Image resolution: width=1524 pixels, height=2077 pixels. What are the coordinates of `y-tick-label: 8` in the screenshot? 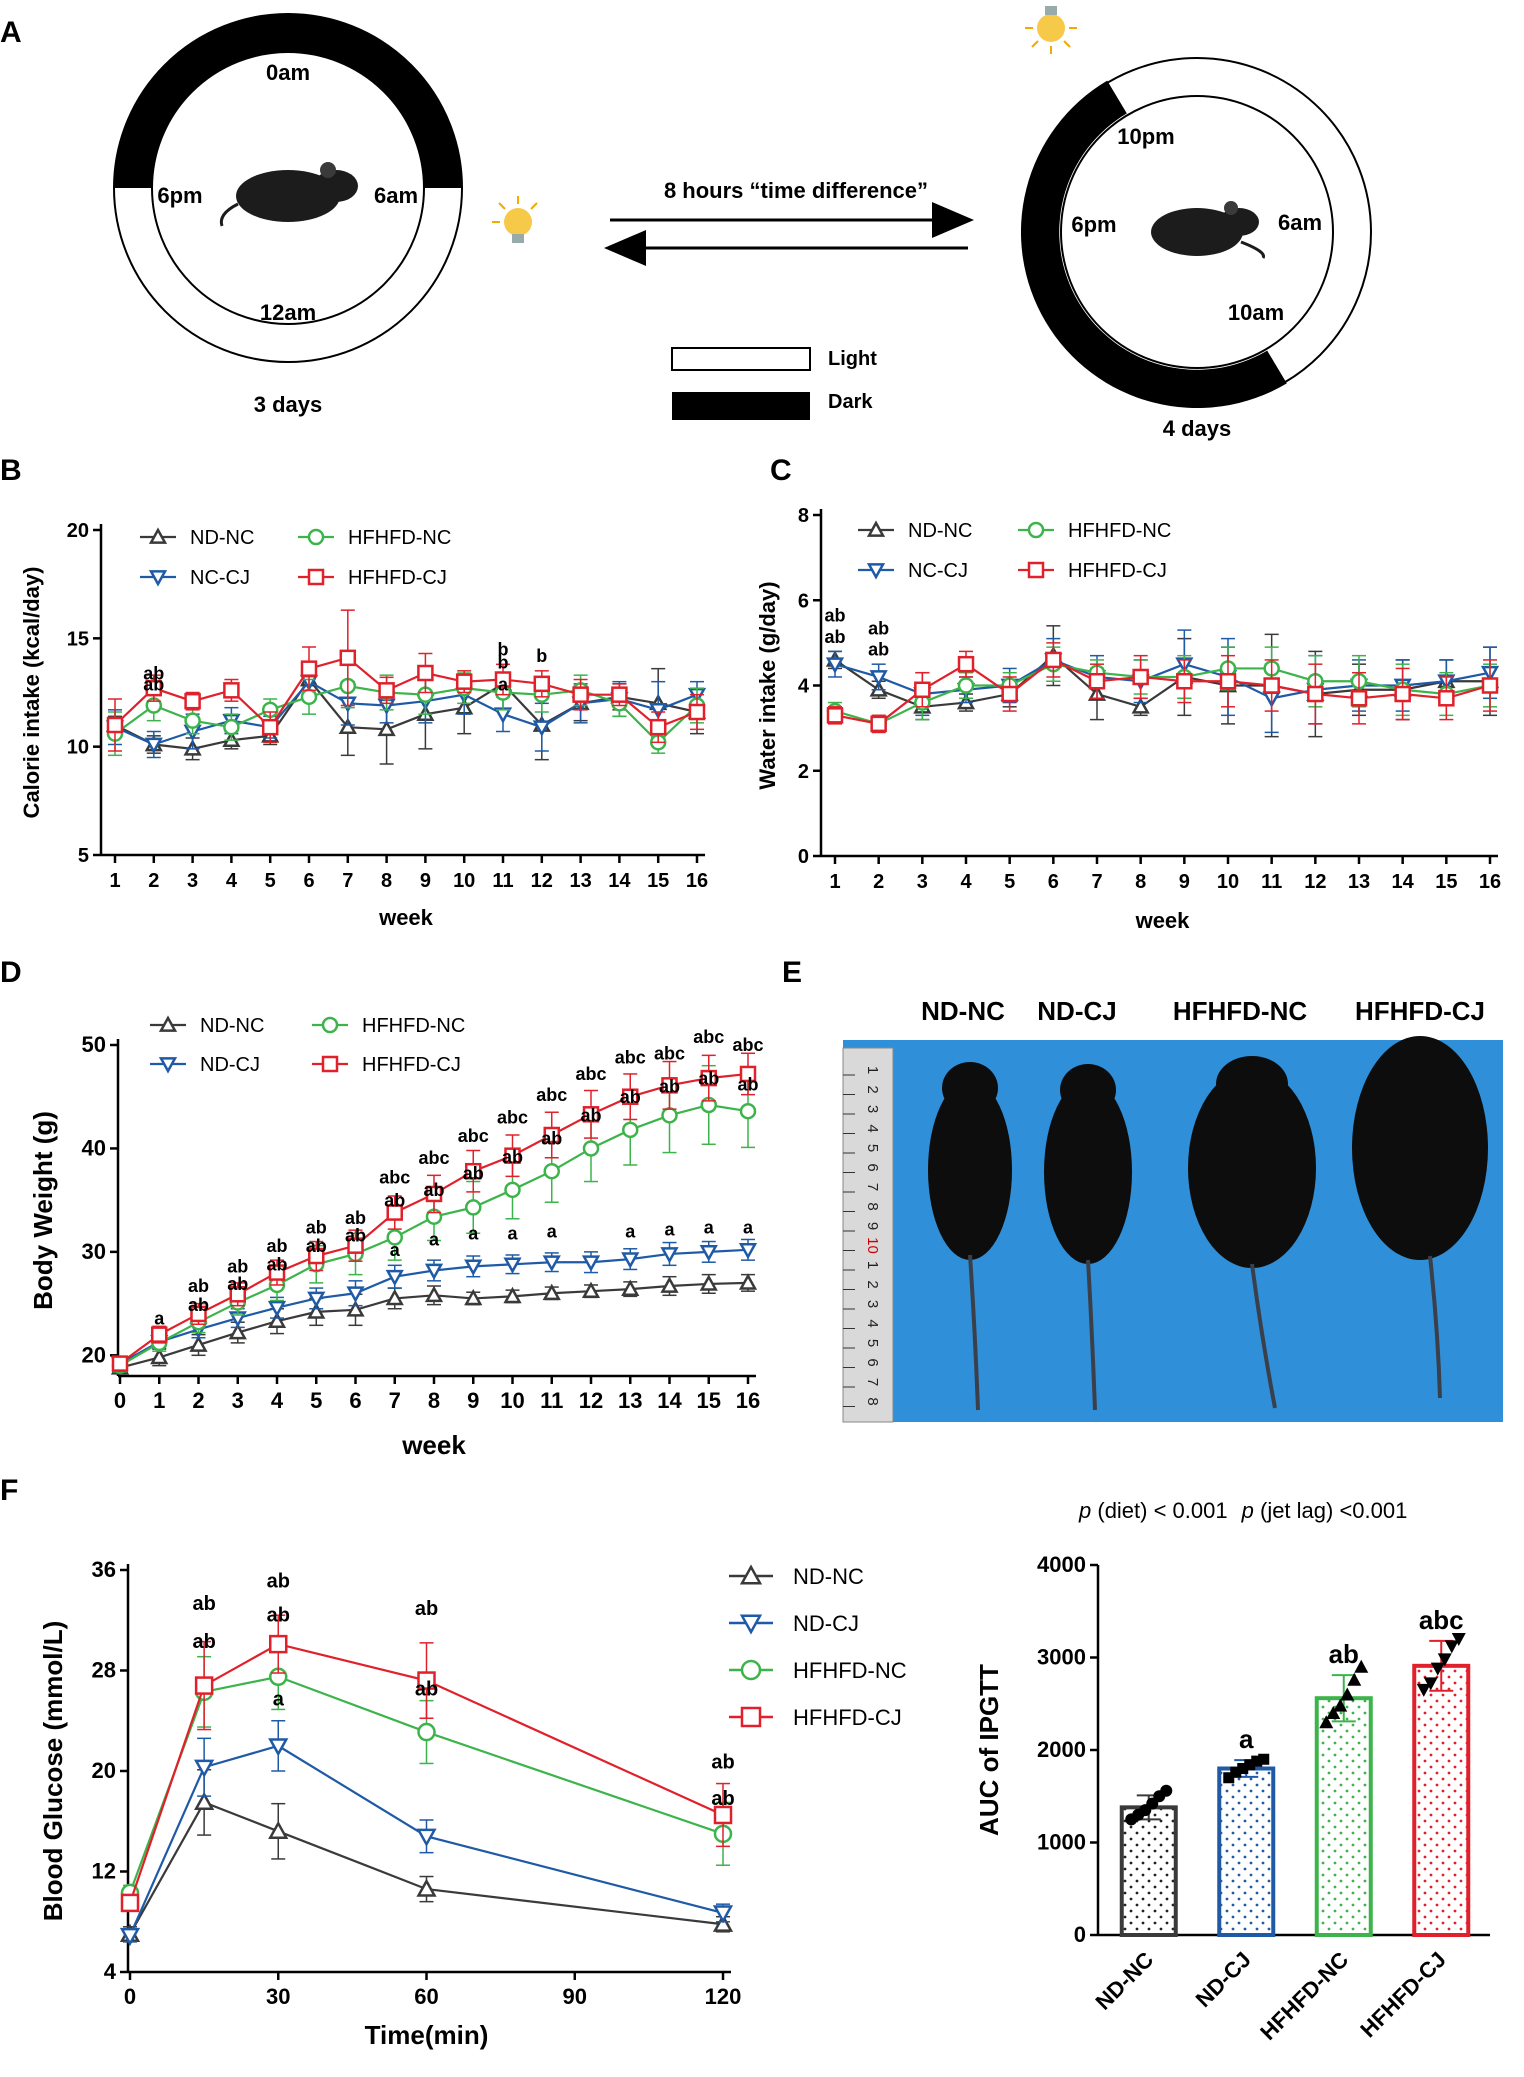 It's located at (803, 516).